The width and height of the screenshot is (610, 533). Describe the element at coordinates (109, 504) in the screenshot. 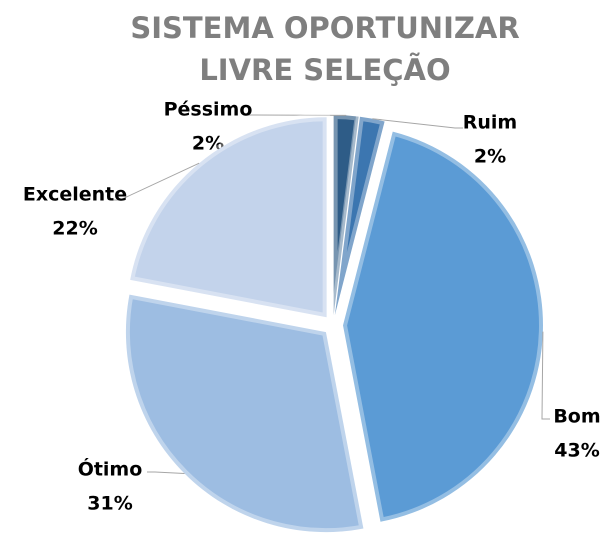

I see `data-label-value: 31%` at that location.